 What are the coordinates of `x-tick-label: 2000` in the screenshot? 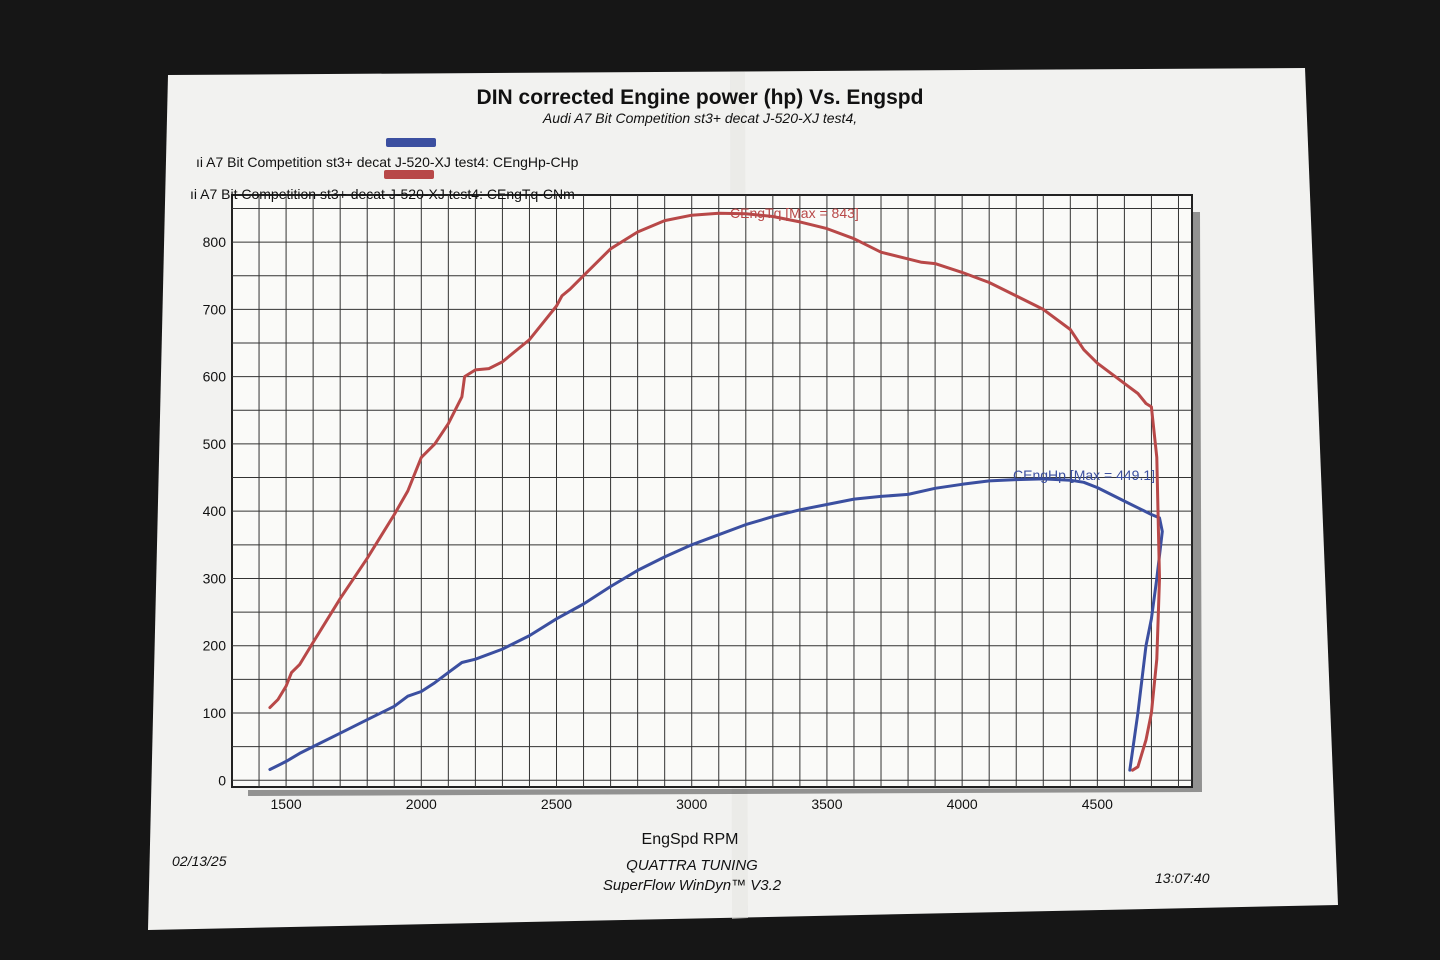 It's located at (421, 804).